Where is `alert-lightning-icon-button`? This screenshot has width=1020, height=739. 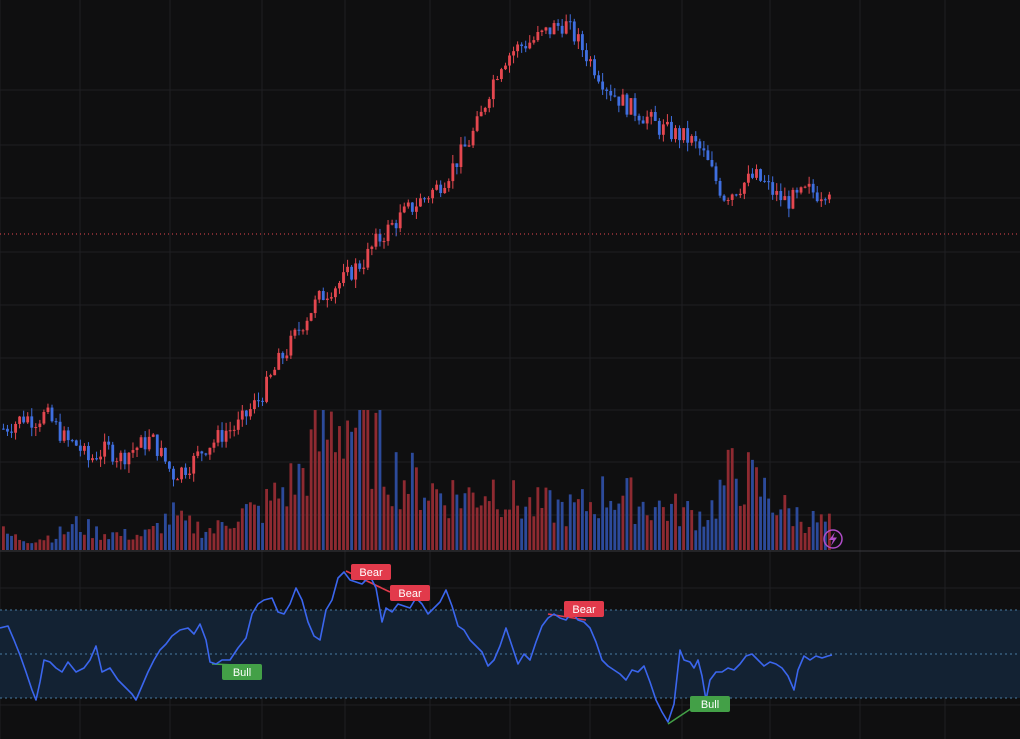
alert-lightning-icon-button is located at coordinates (833, 539).